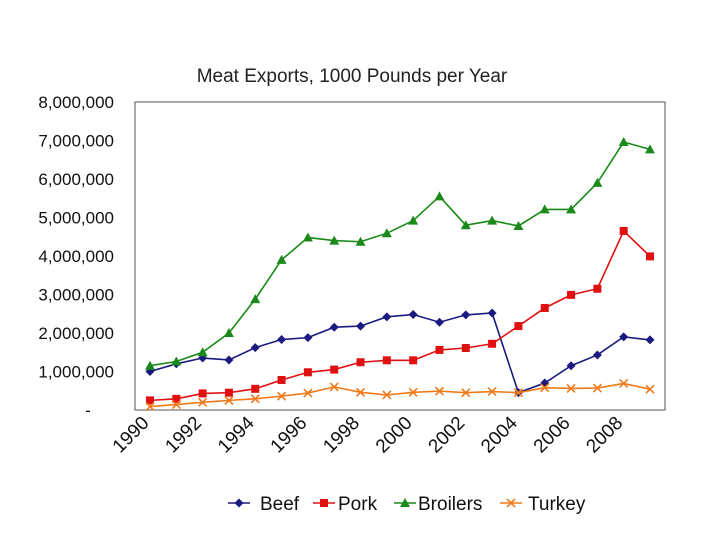 This screenshot has width=720, height=540. Describe the element at coordinates (76, 256) in the screenshot. I see `y-tick-label: 4,000,000` at that location.